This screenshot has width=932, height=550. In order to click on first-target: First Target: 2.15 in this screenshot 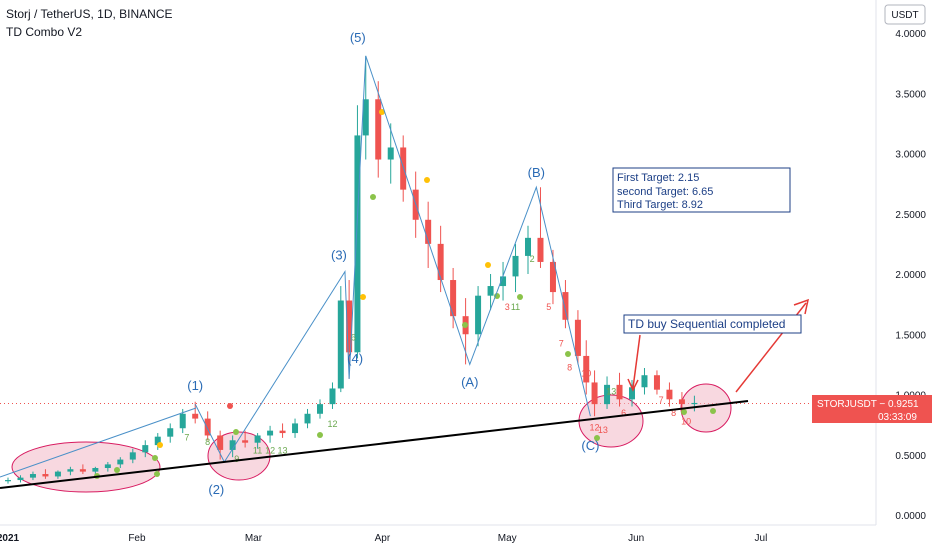, I will do `click(658, 178)`.